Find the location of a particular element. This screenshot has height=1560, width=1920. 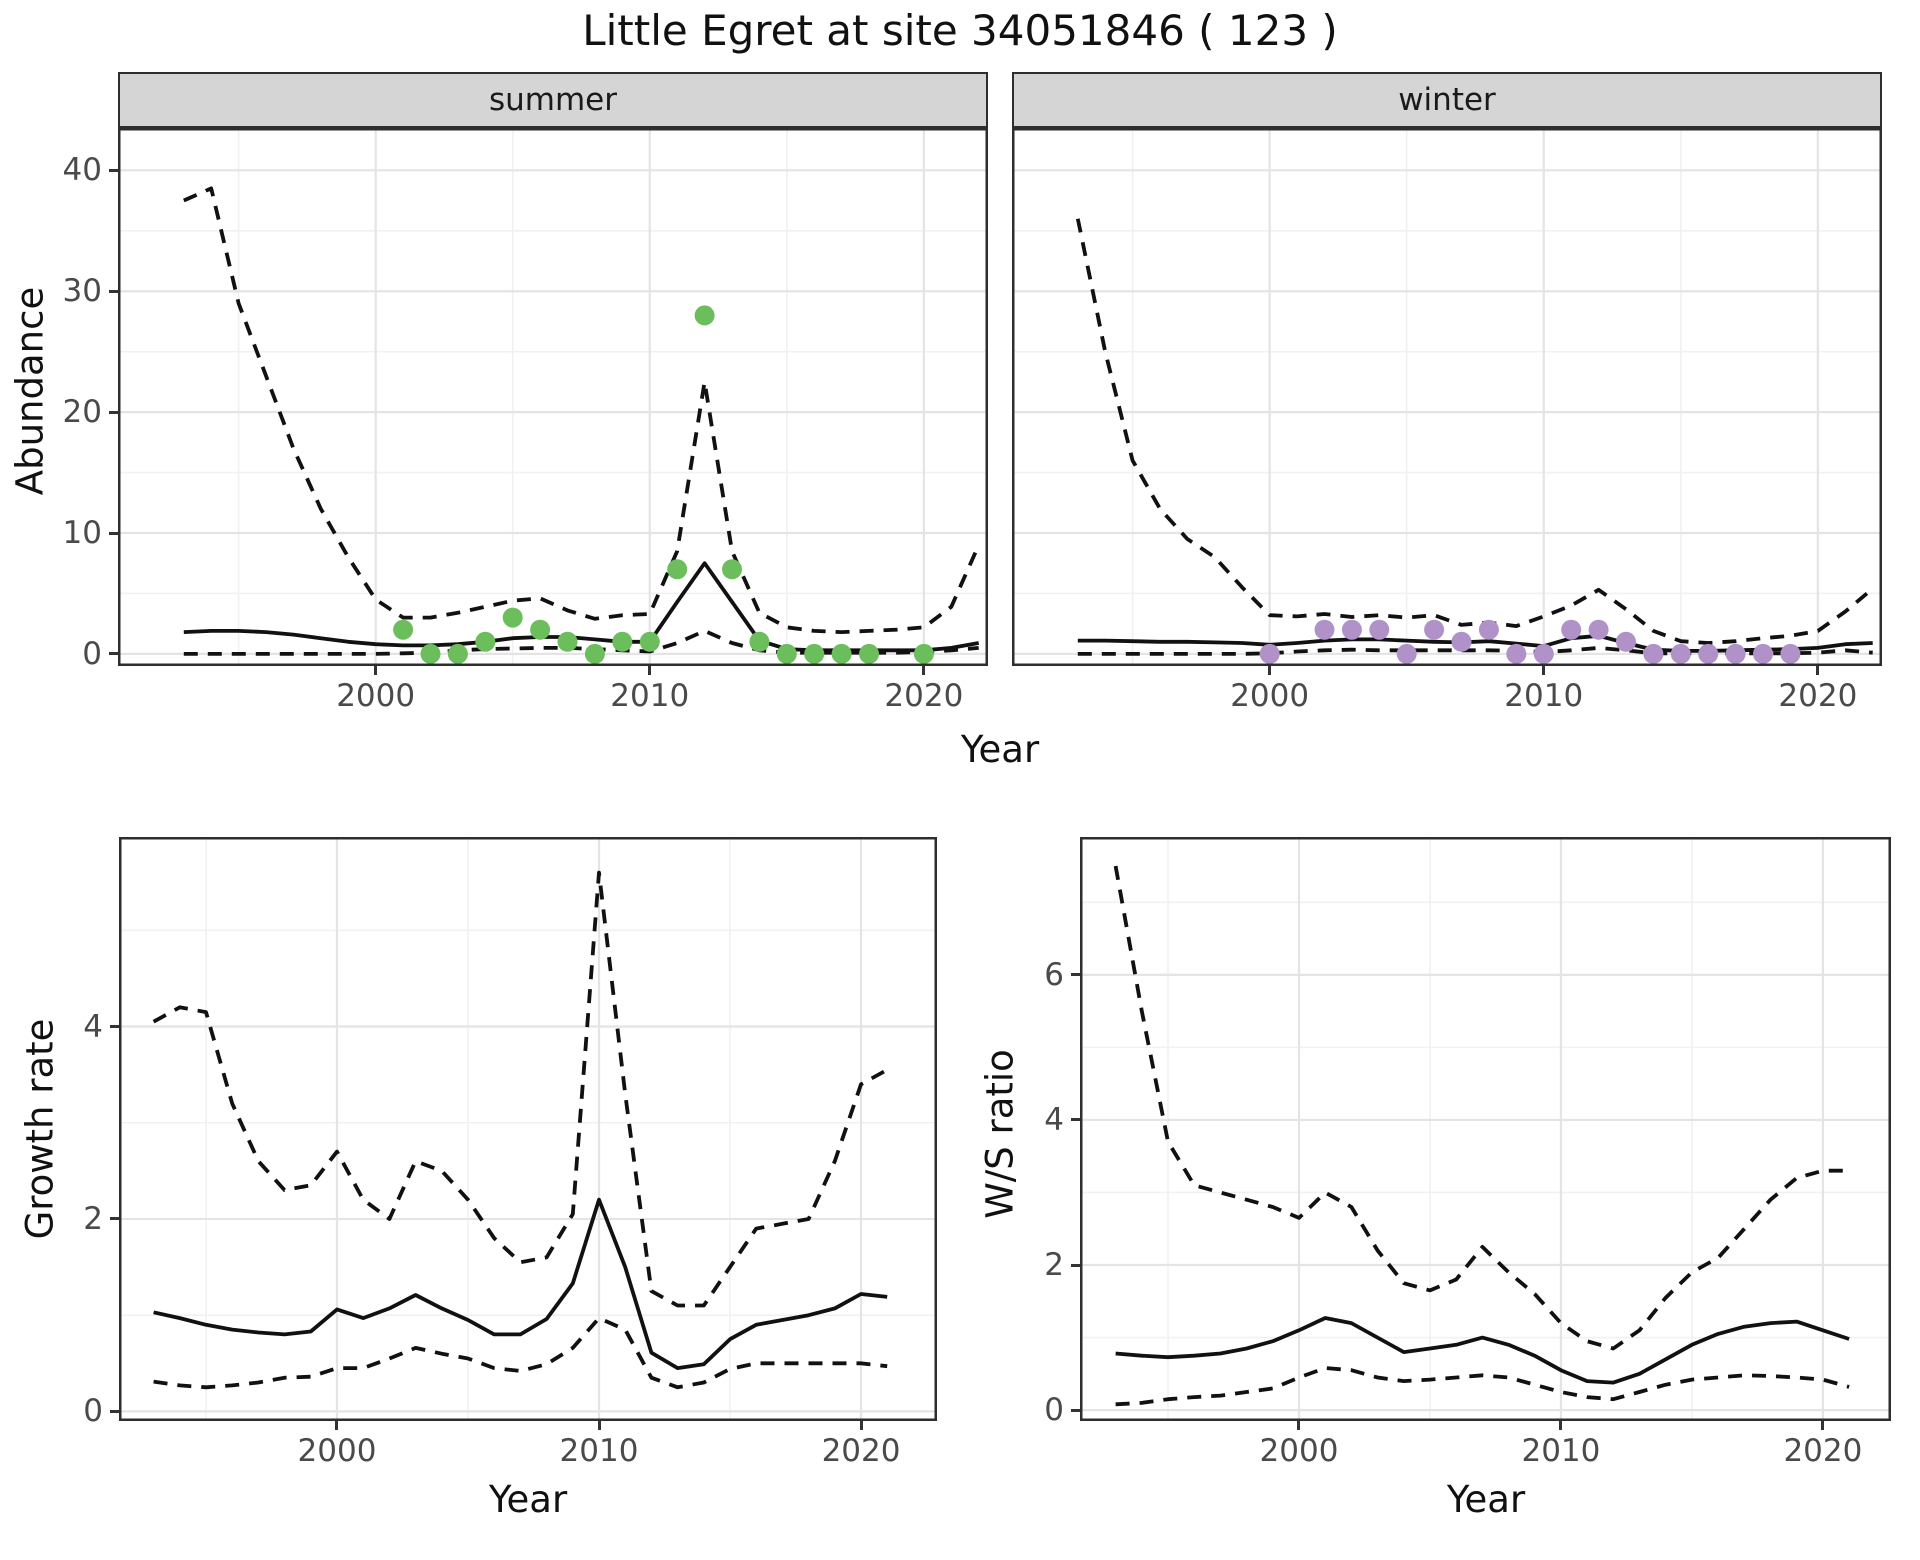

y-tick-label: 40 is located at coordinates (82, 170).